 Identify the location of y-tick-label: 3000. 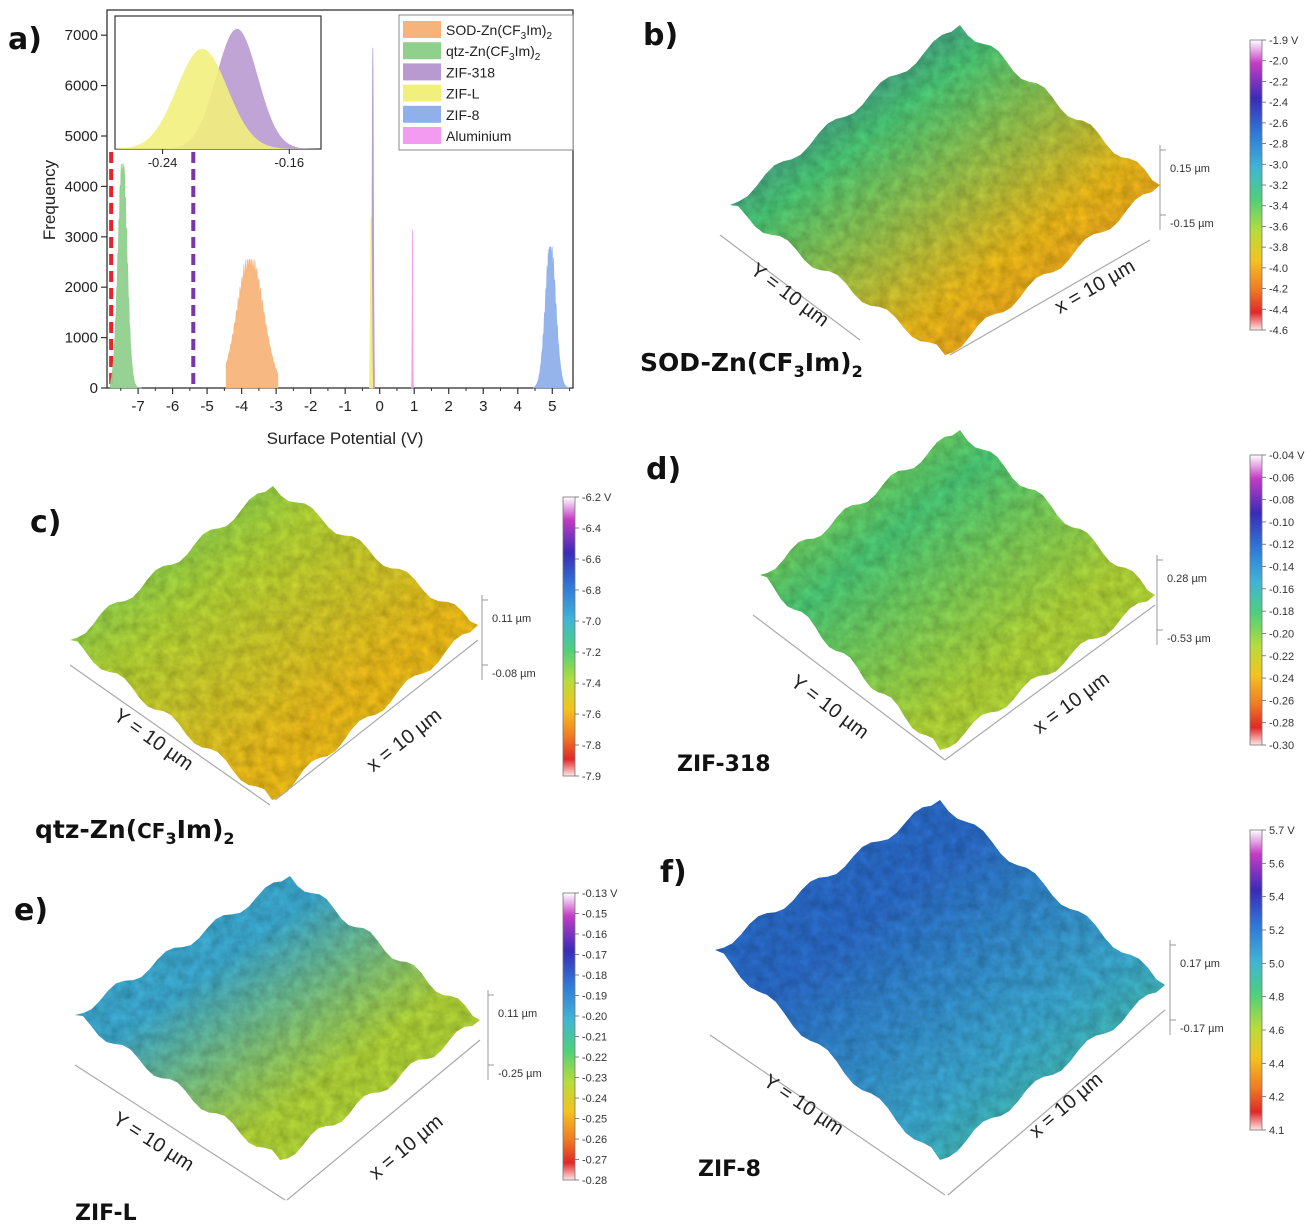
(81, 237).